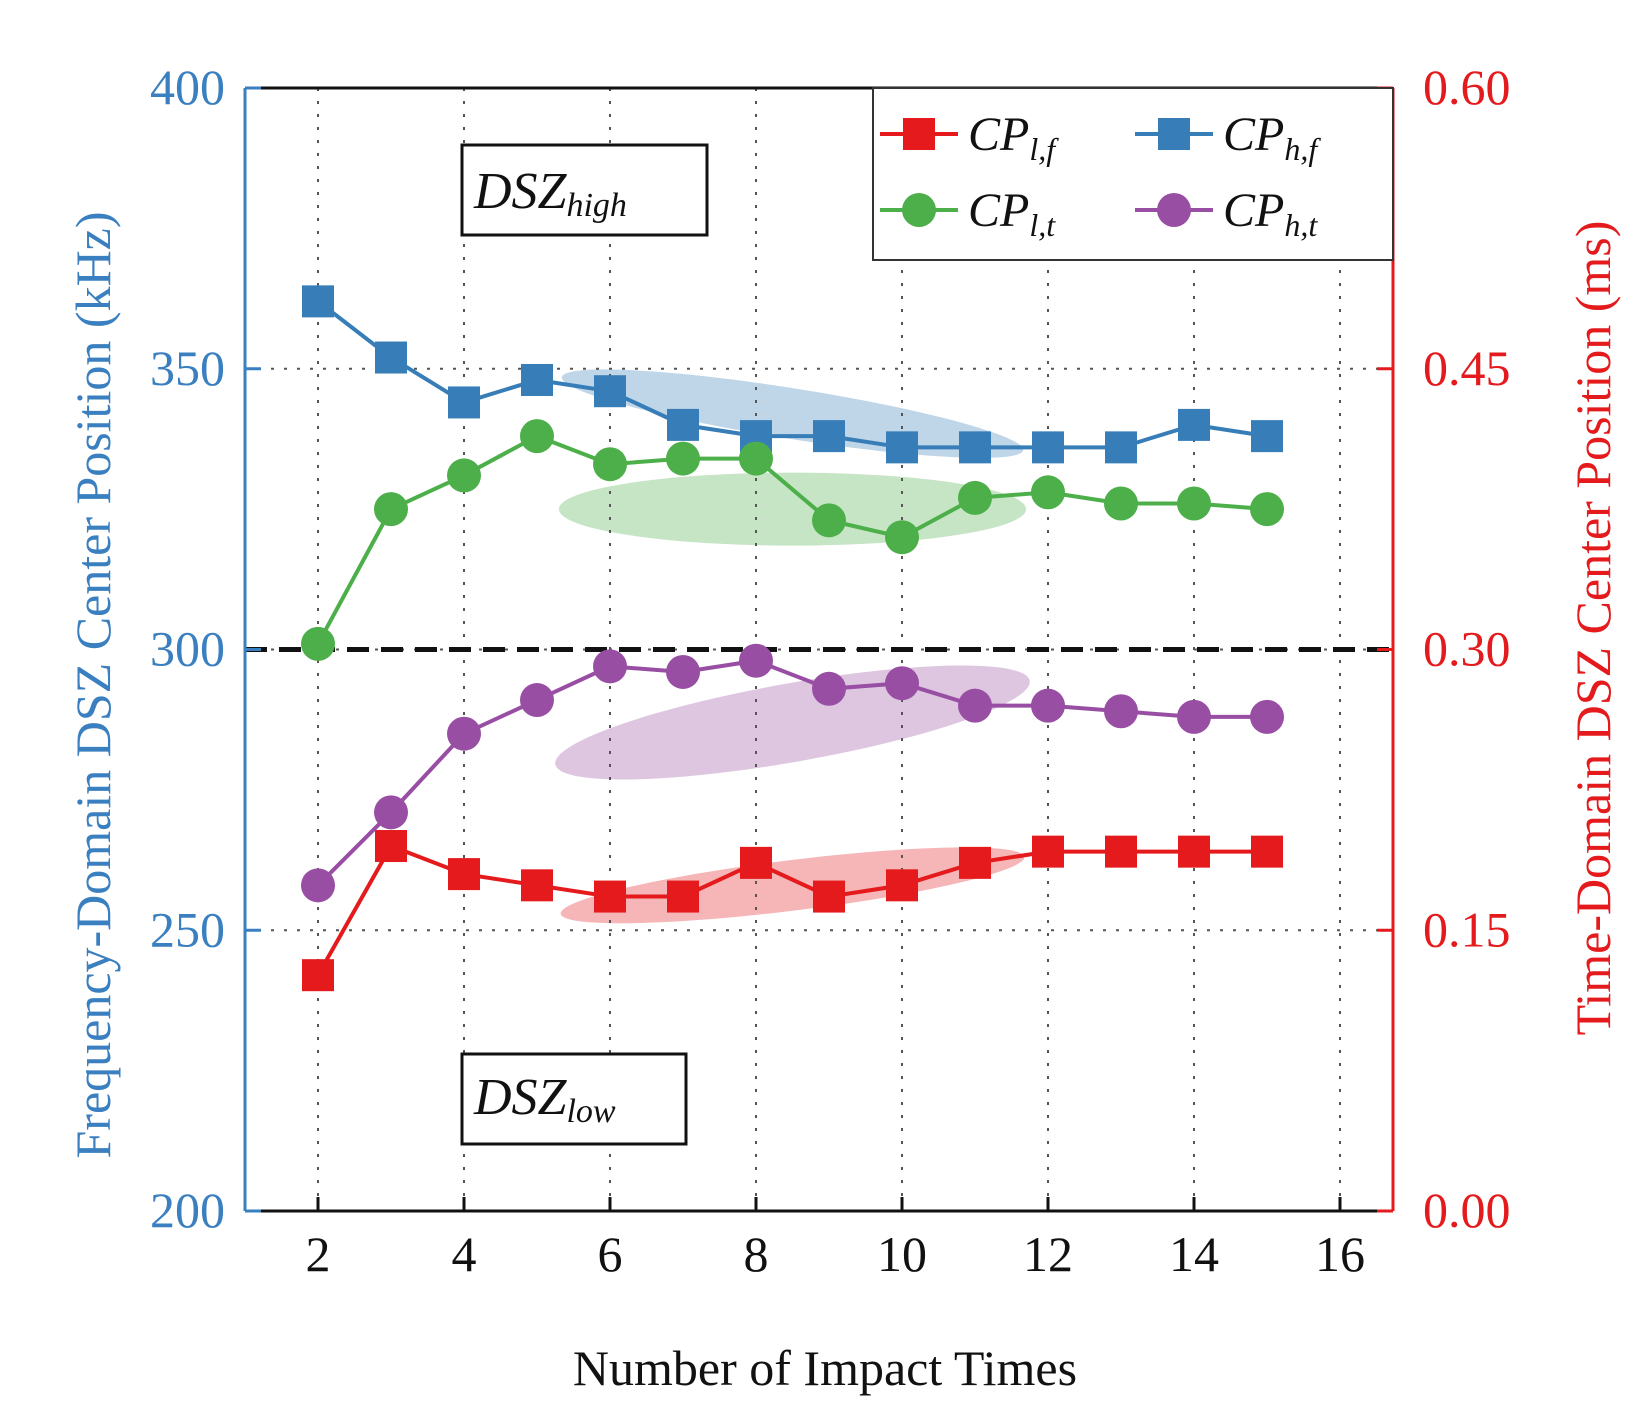 This screenshot has height=1401, width=1650. What do you see at coordinates (187, 368) in the screenshot?
I see `y-tick-label: 350` at bounding box center [187, 368].